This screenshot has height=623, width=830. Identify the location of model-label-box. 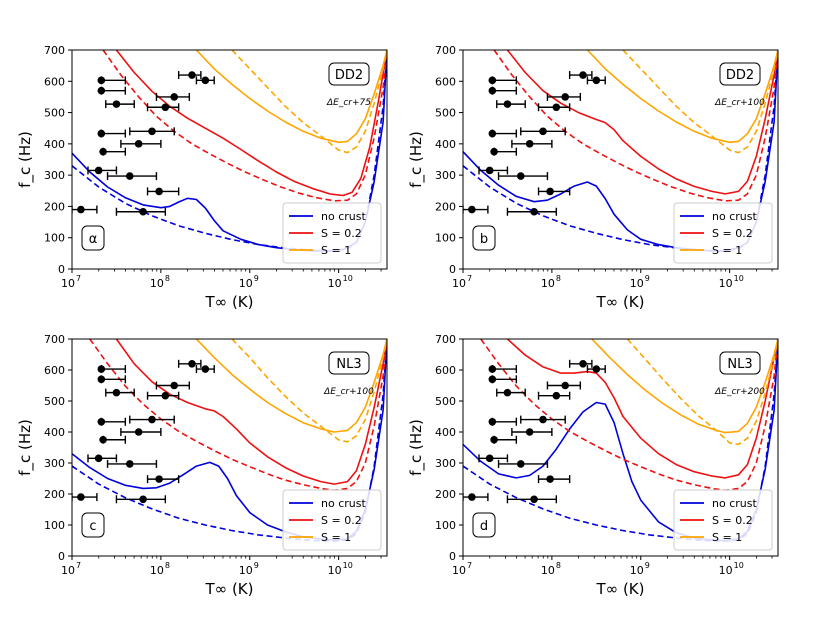
(740, 363).